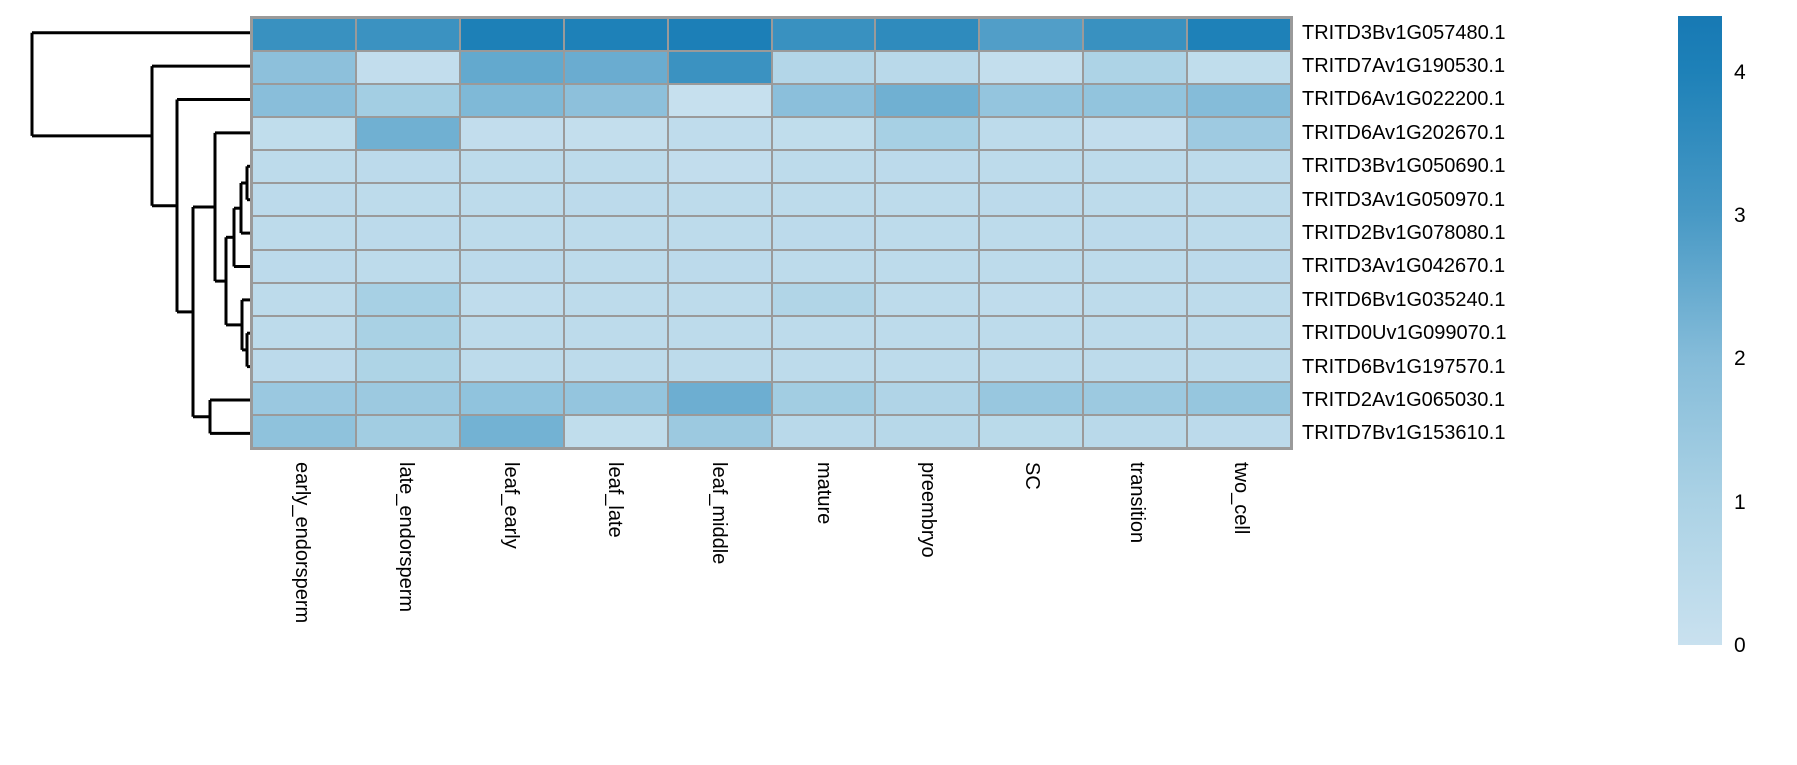 The height and width of the screenshot is (765, 1797). Describe the element at coordinates (1136, 503) in the screenshot. I see `col-label: transition` at that location.